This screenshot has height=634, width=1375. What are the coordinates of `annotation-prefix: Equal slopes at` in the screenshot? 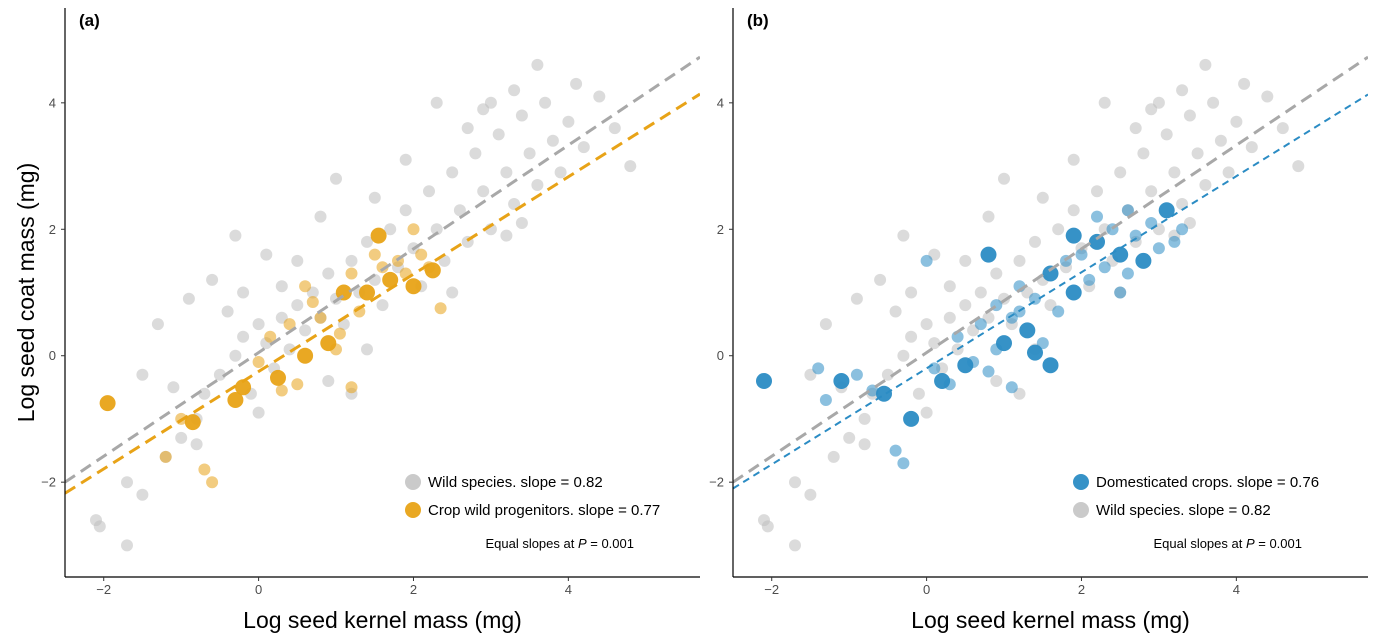 It's located at (531, 543).